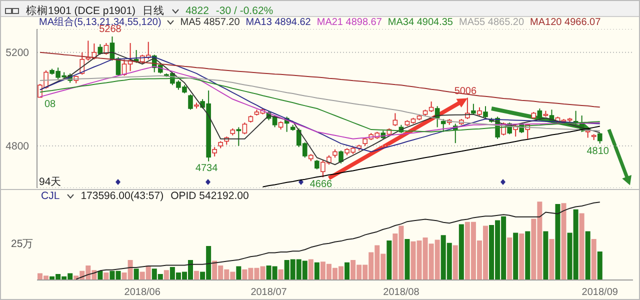 This screenshot has width=640, height=300. I want to click on x-tick-label: 2018/08, so click(401, 292).